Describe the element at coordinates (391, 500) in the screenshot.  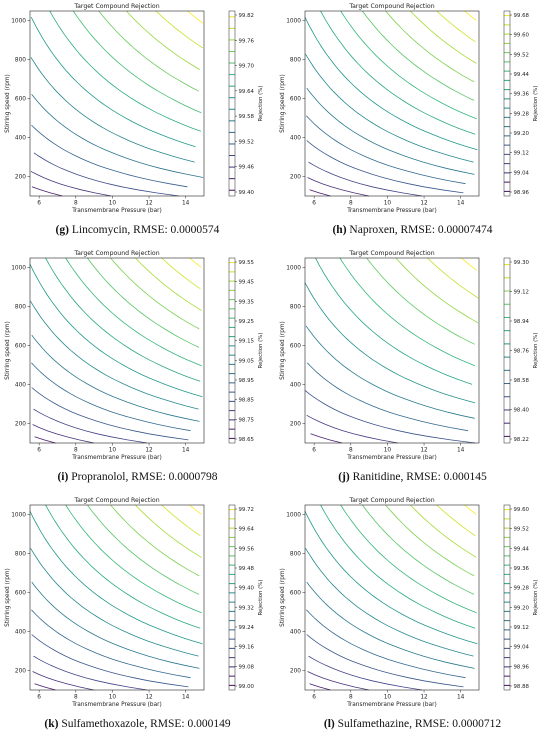
I see `chart-title: Target Compound Rejection` at that location.